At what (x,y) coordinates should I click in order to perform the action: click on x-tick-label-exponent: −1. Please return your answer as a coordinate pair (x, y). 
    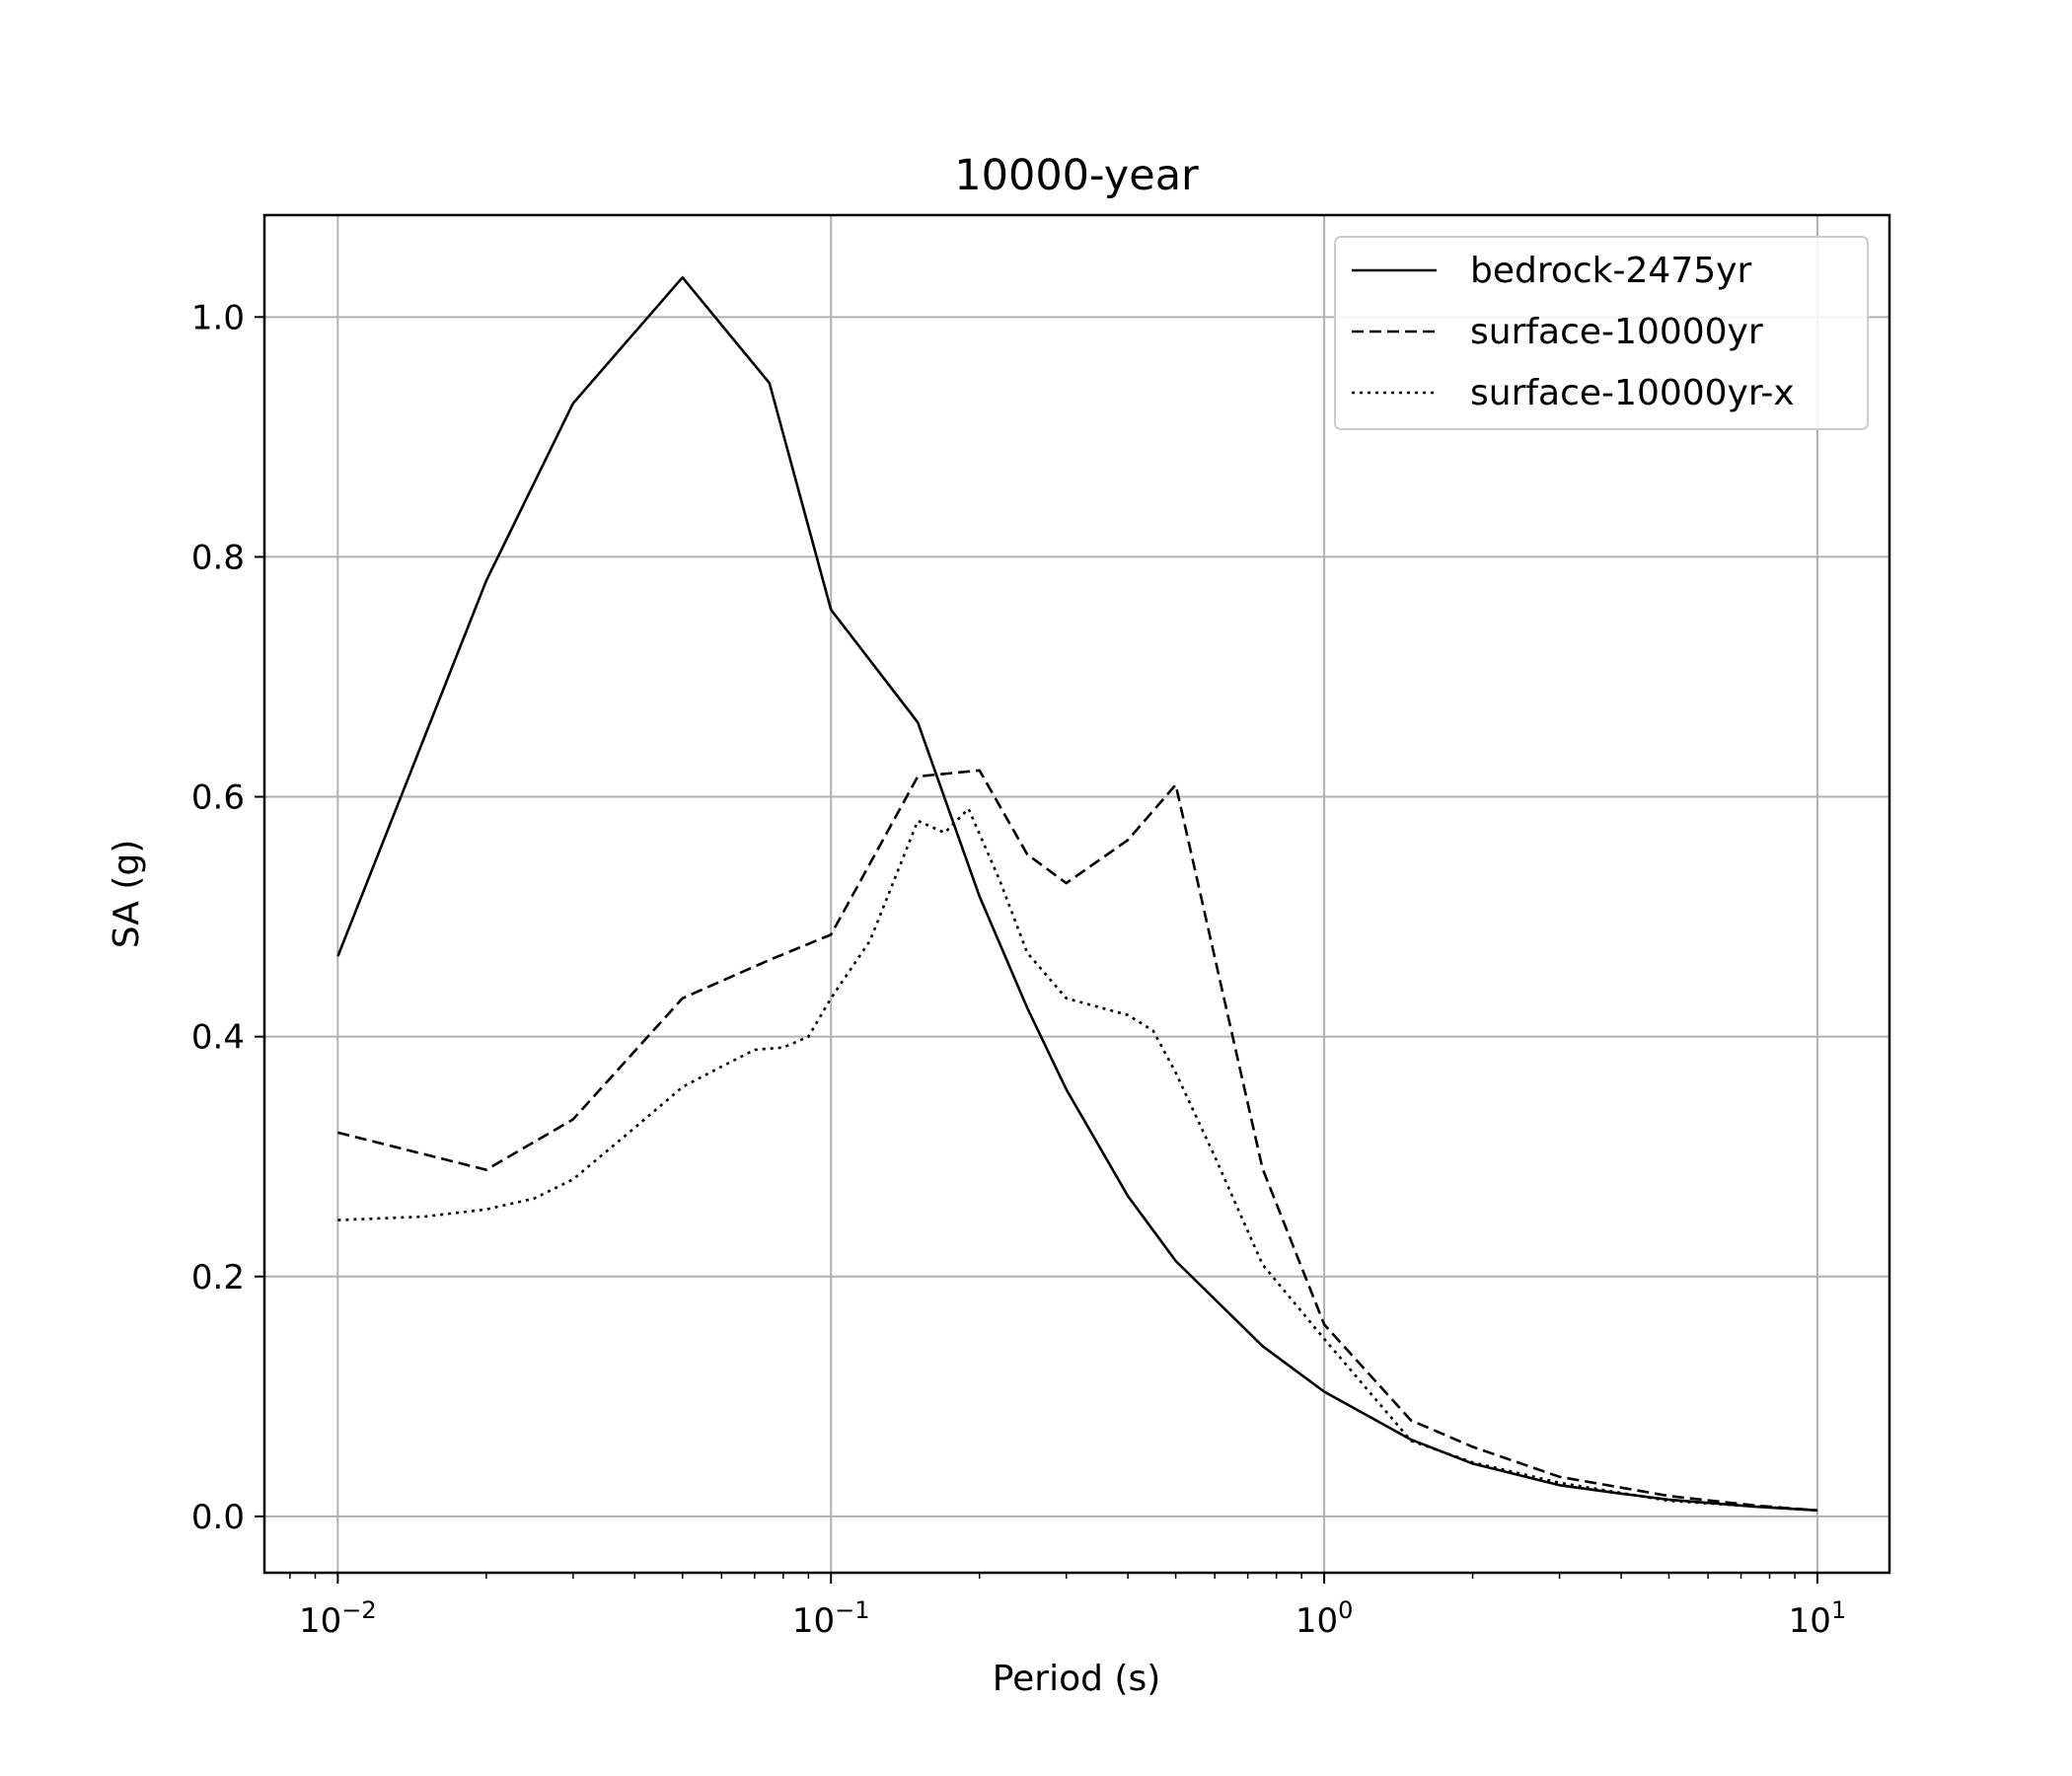
    Looking at the image, I should click on (852, 1610).